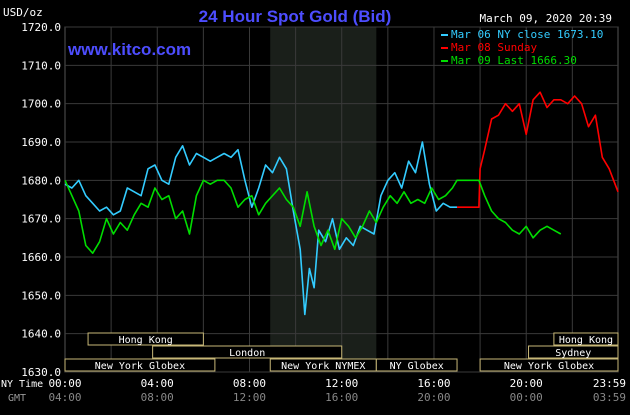 The image size is (630, 415). What do you see at coordinates (41, 334) in the screenshot?
I see `y-tick-label: 1640.0` at bounding box center [41, 334].